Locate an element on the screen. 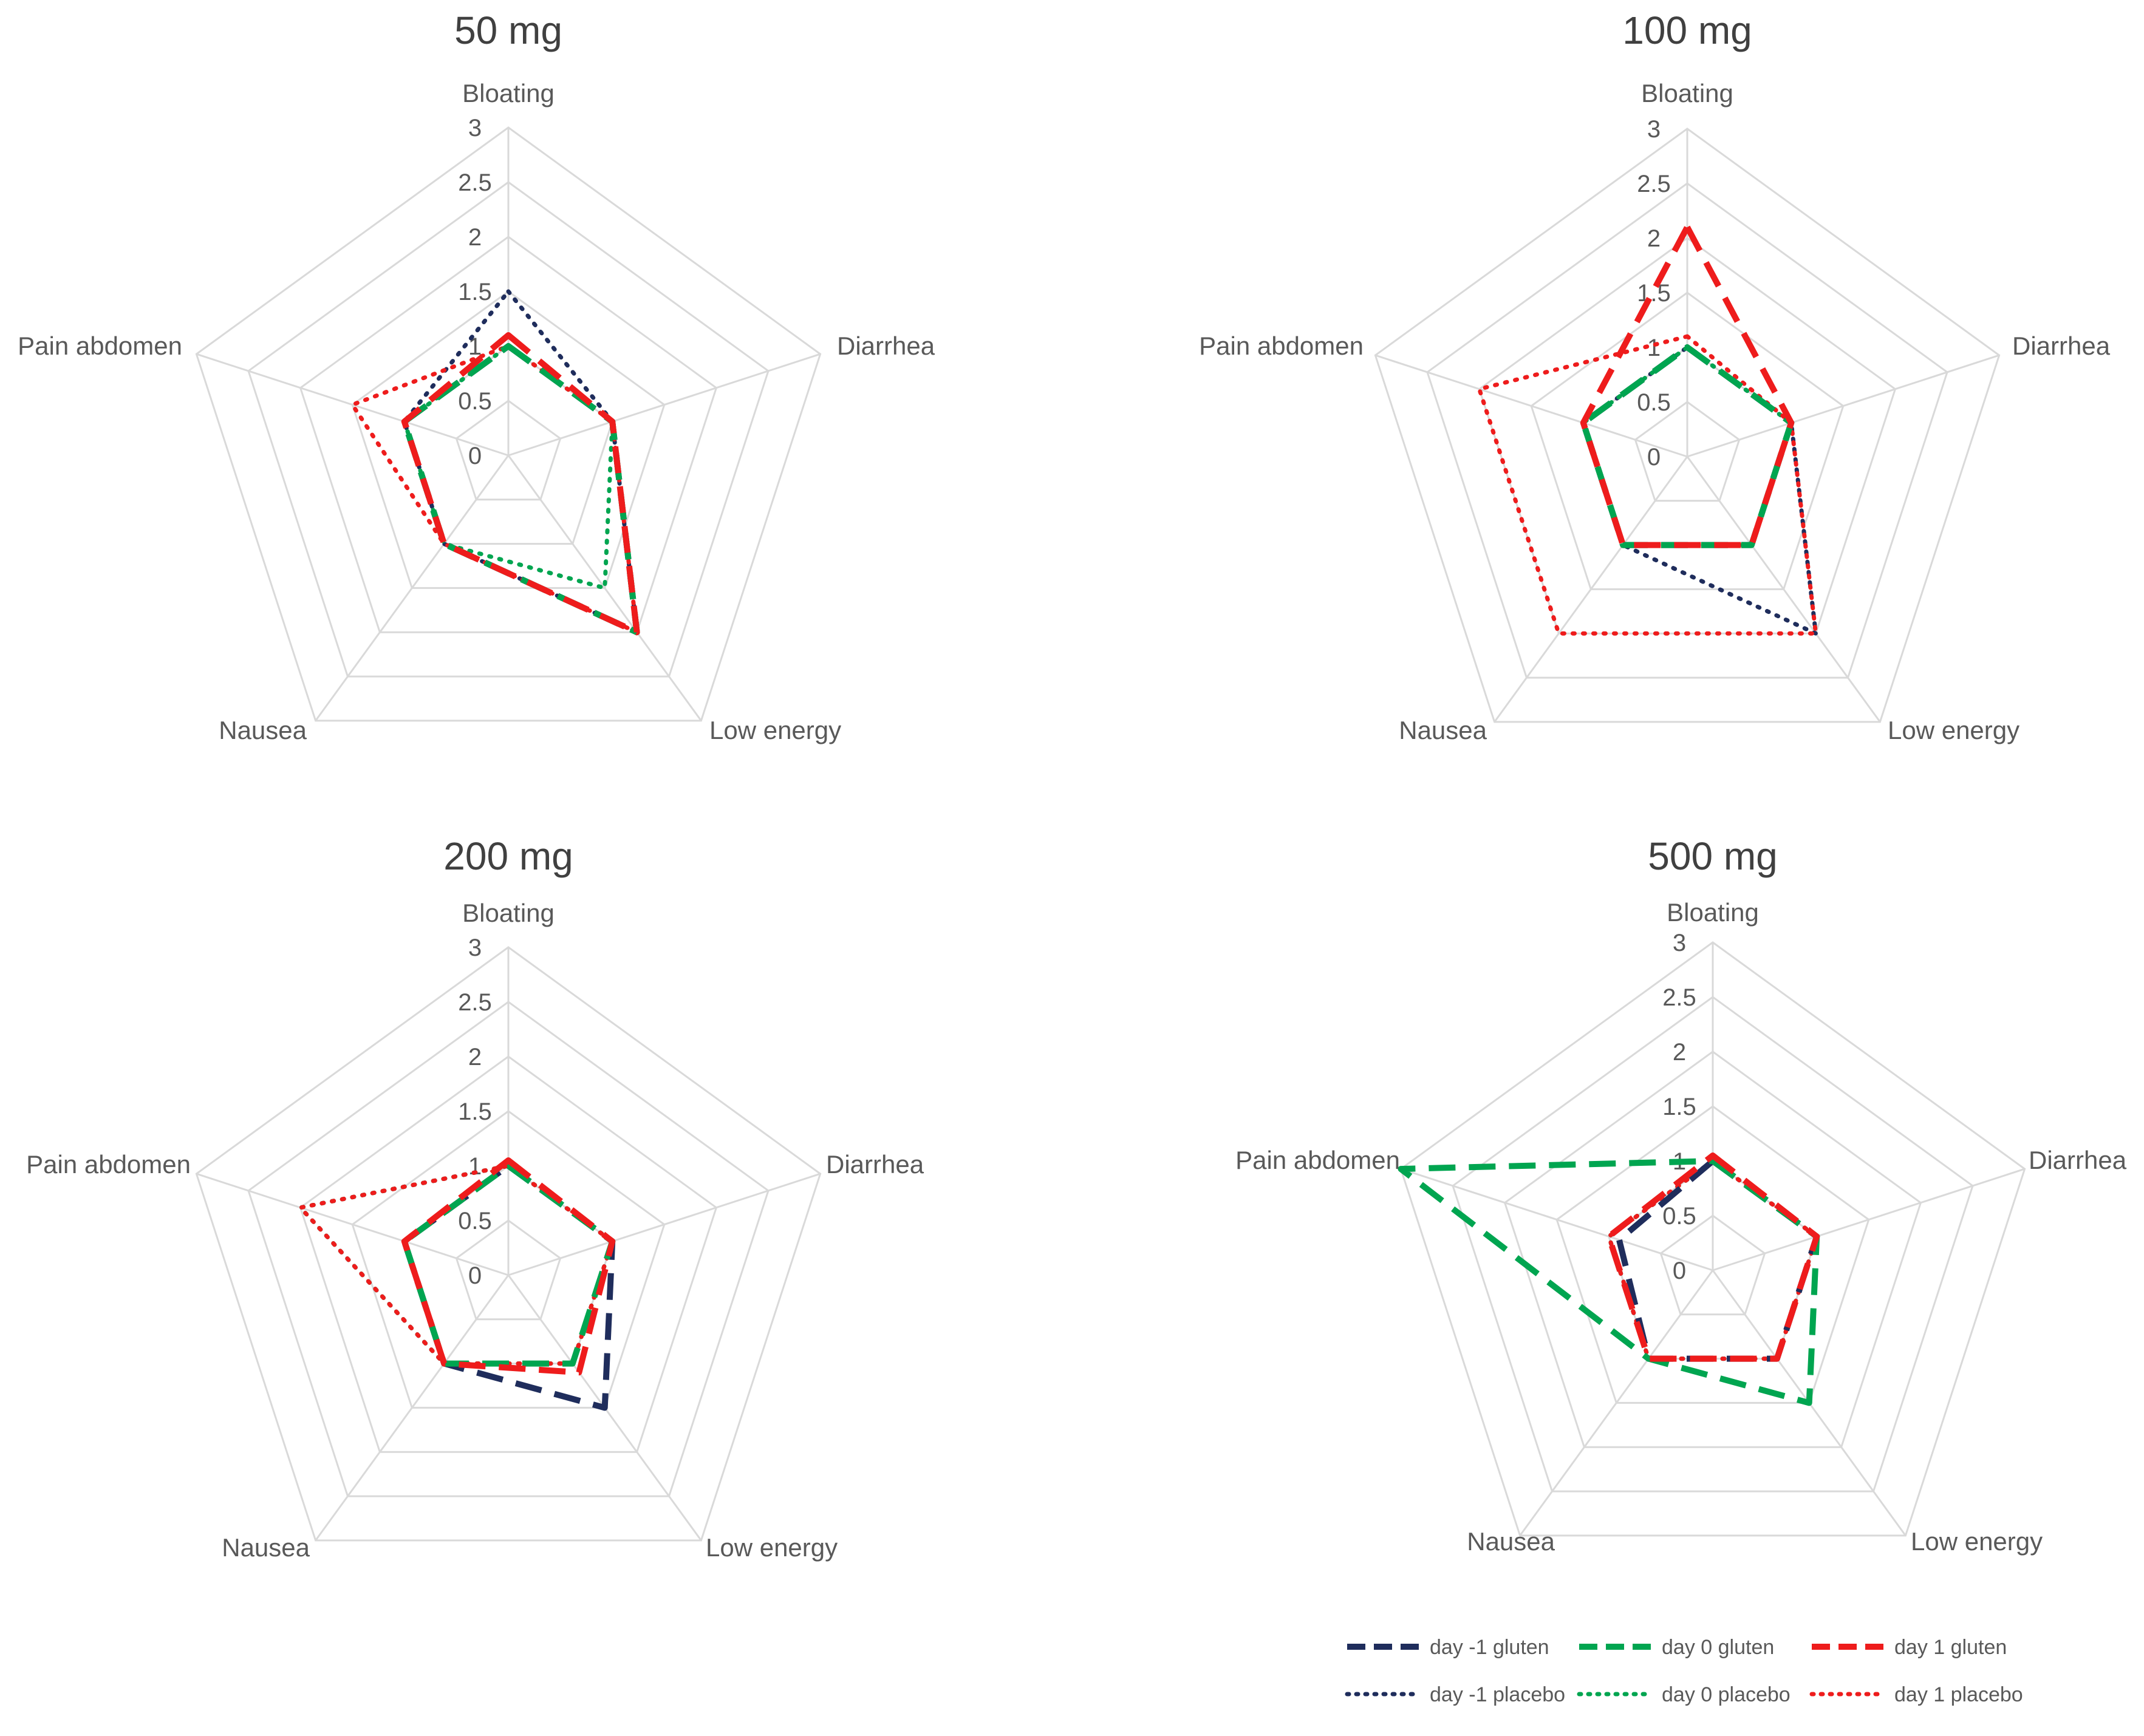  legend-item-d_m1_placebo: day -1 placebo is located at coordinates (1455, 1695).